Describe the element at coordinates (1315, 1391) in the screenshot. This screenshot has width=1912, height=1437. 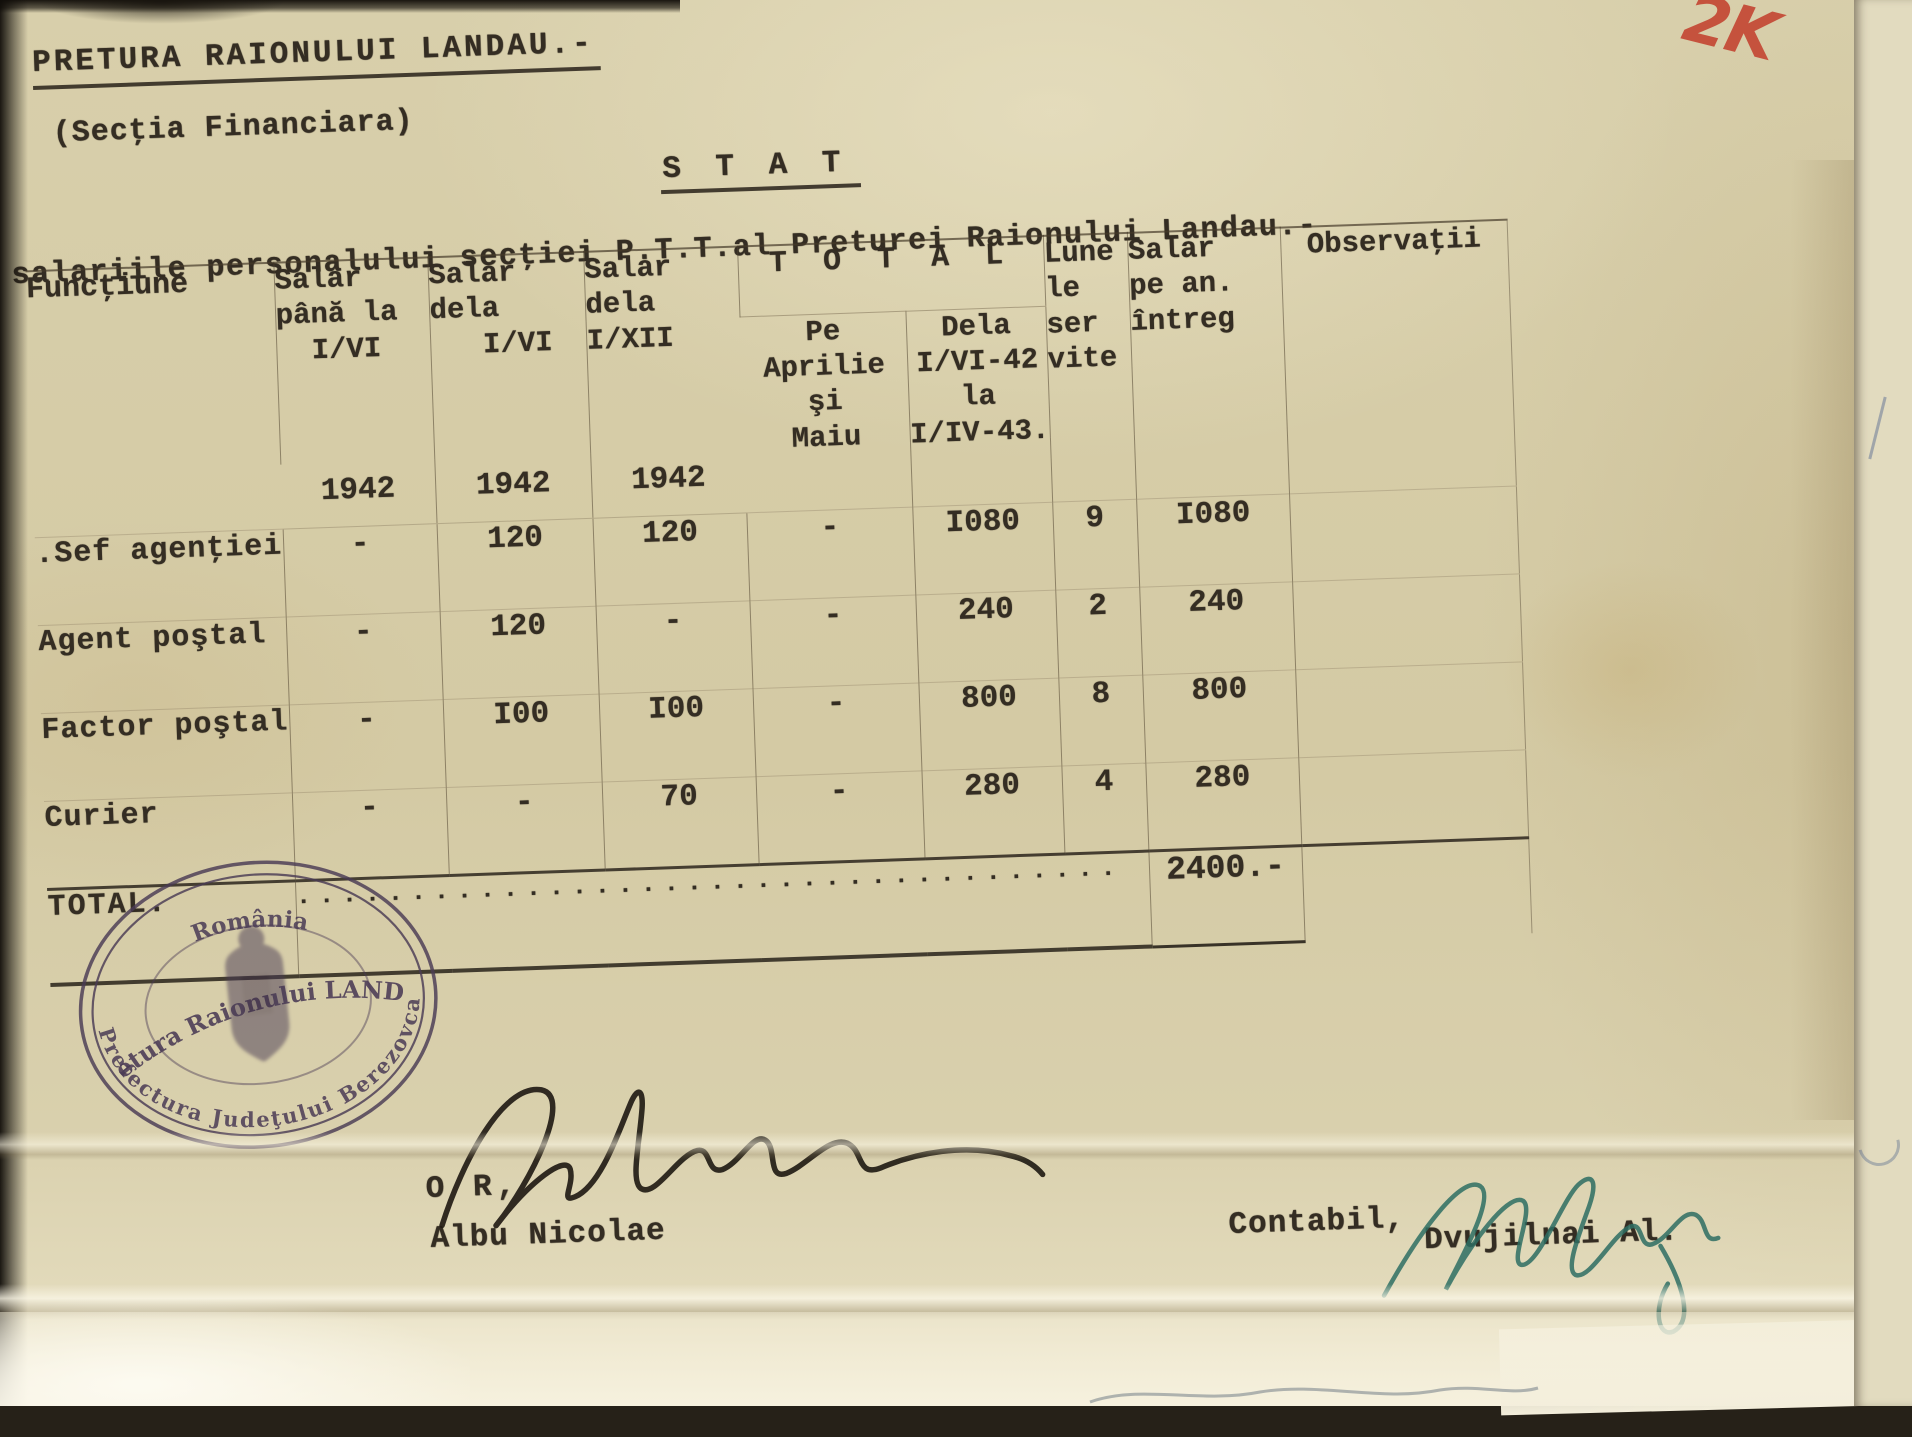
I see `cutoff-handwriting` at that location.